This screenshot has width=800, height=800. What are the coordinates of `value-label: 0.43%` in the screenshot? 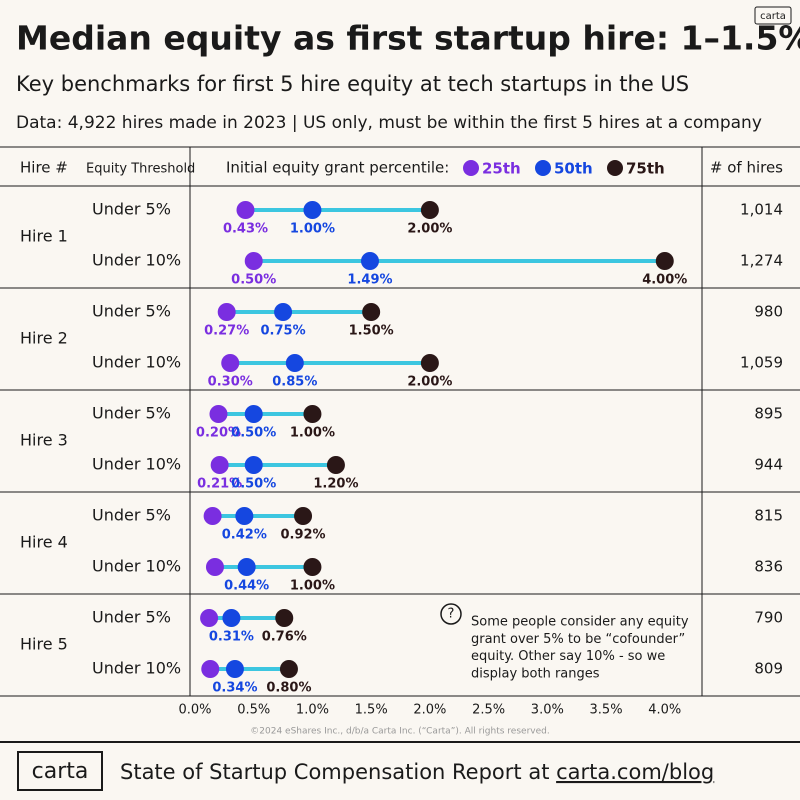 It's located at (245, 229).